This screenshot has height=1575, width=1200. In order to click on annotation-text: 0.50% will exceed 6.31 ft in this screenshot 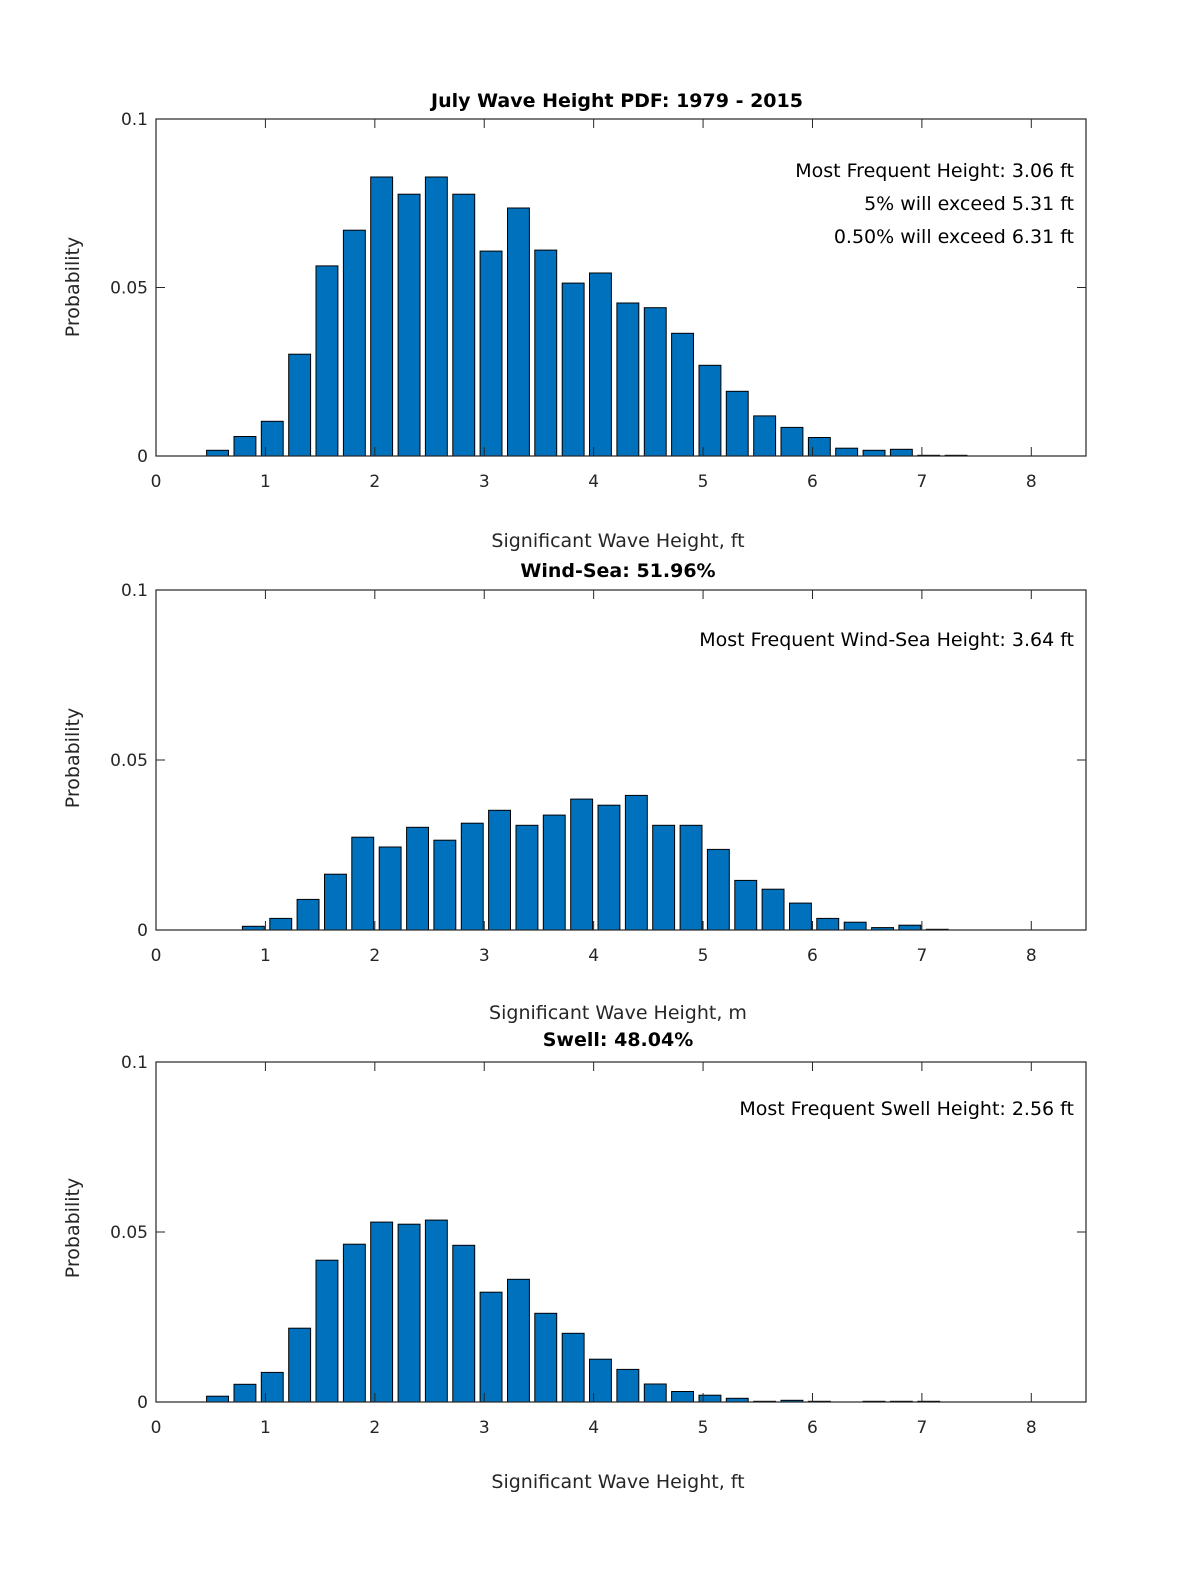, I will do `click(954, 237)`.